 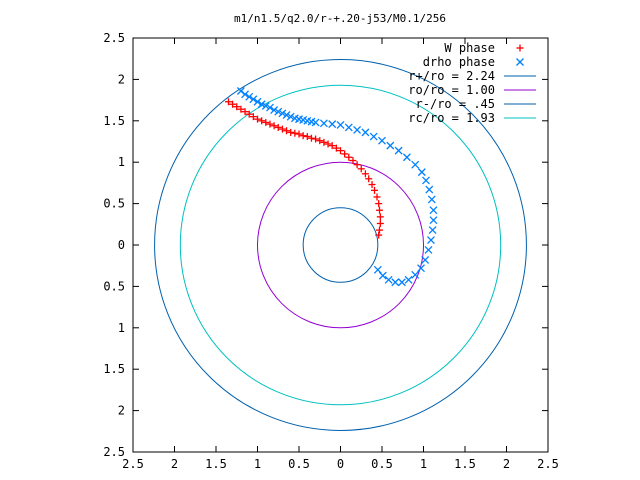 I want to click on data-points, so click(x=331, y=187).